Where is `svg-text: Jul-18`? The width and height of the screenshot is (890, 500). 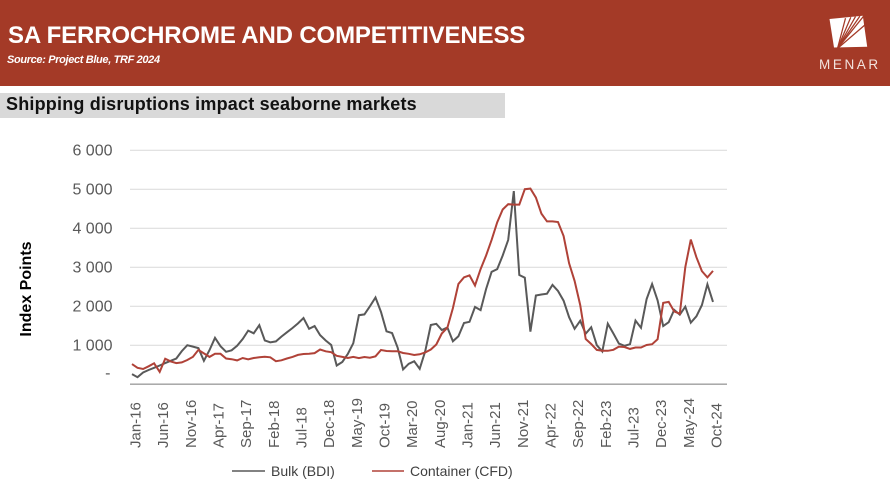
svg-text: Jul-18 is located at coordinates (302, 427).